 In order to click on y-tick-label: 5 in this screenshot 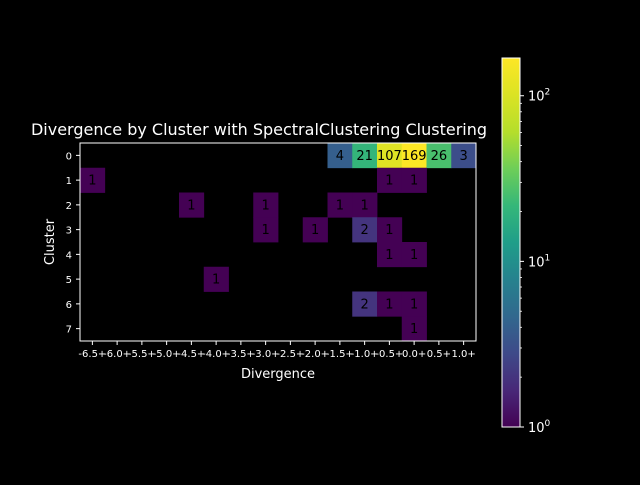, I will do `click(69, 280)`.